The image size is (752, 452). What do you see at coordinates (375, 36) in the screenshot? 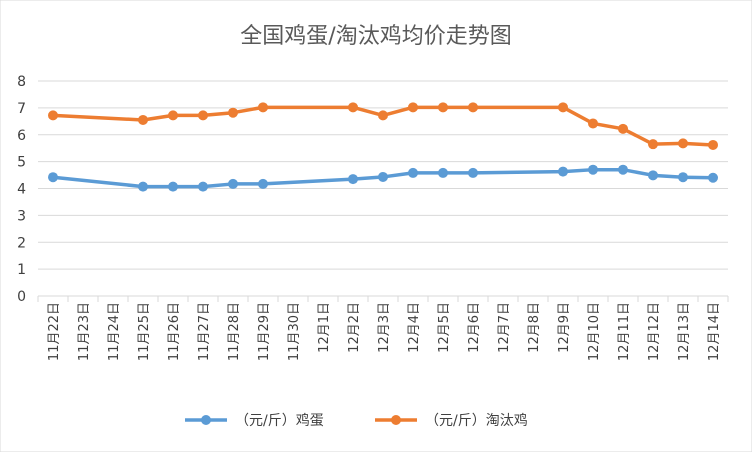
I see `chart-title: 全国鸡蛋/淘汰鸡均价走势图` at bounding box center [375, 36].